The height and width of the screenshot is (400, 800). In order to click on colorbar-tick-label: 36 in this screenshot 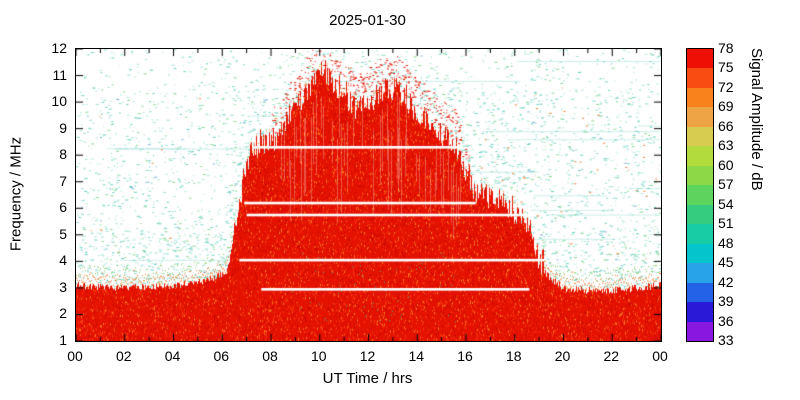, I will do `click(726, 320)`.